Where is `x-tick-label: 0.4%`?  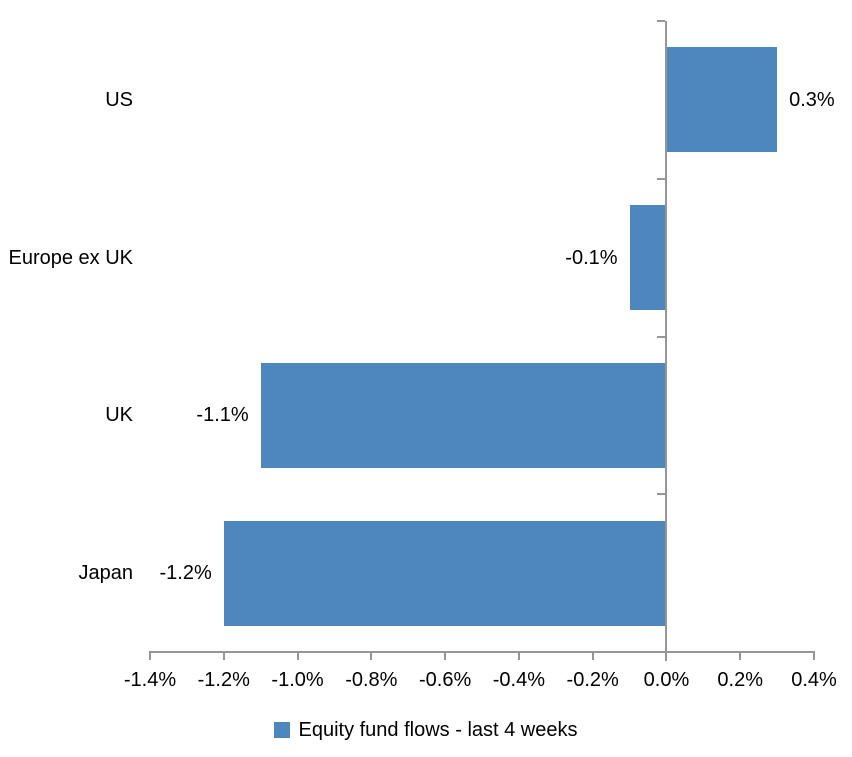
x-tick-label: 0.4% is located at coordinates (814, 680).